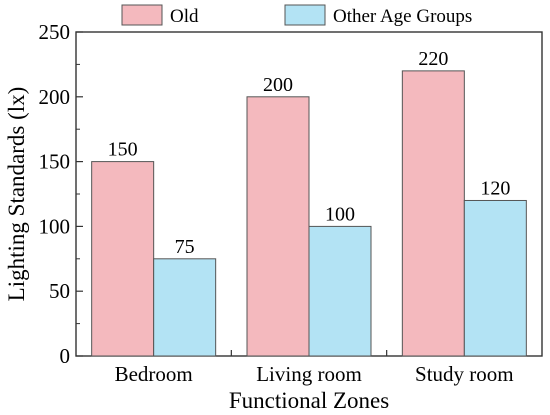 Image resolution: width=550 pixels, height=415 pixels. I want to click on data-label: 120, so click(495, 188).